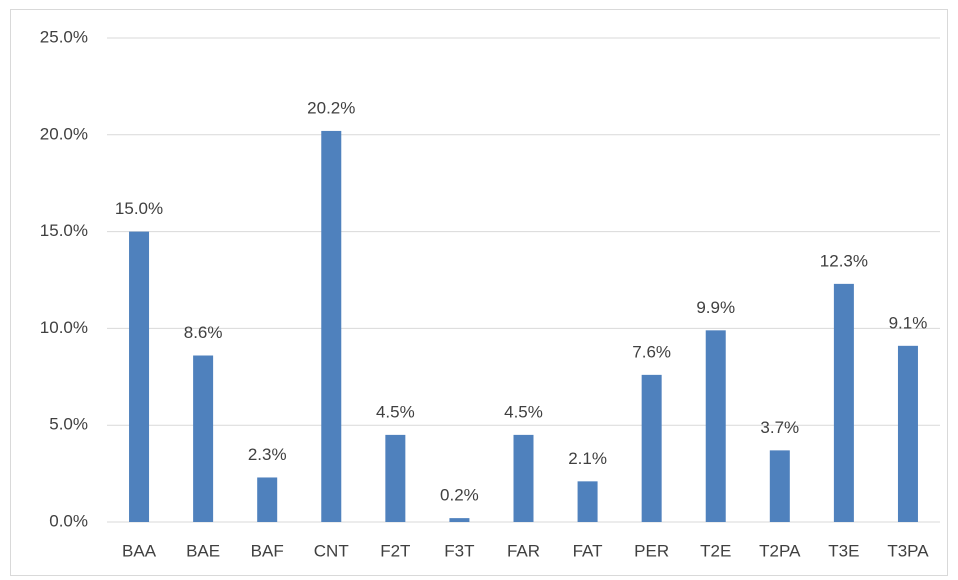 This screenshot has width=958, height=580. I want to click on x-tick-label: BAF, so click(267, 550).